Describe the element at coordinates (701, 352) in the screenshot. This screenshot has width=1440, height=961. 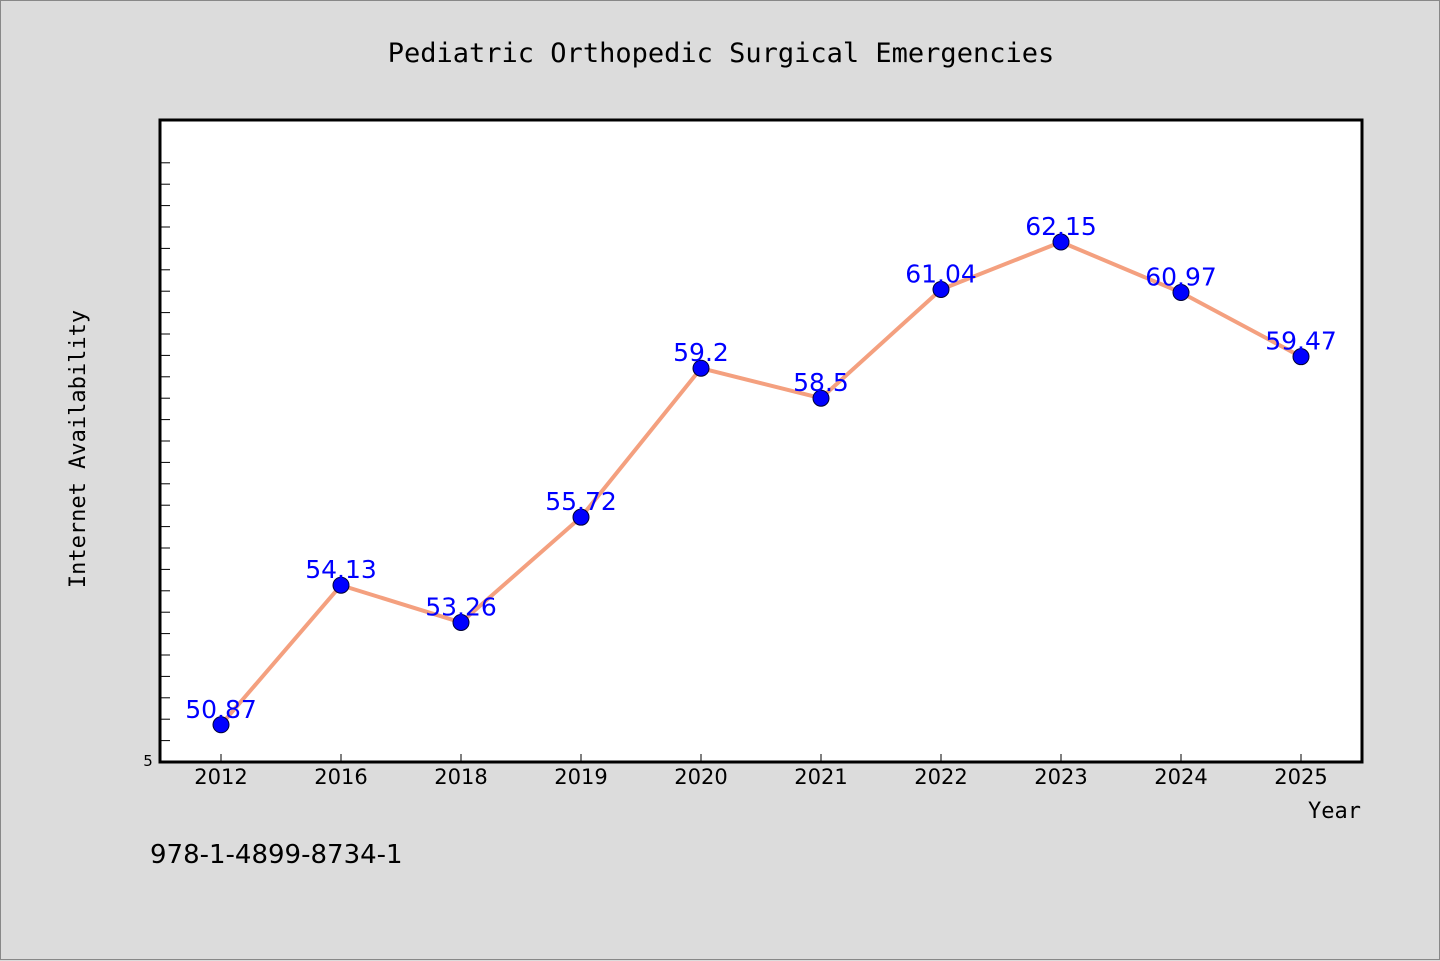
I see `data-label: 59.2` at that location.